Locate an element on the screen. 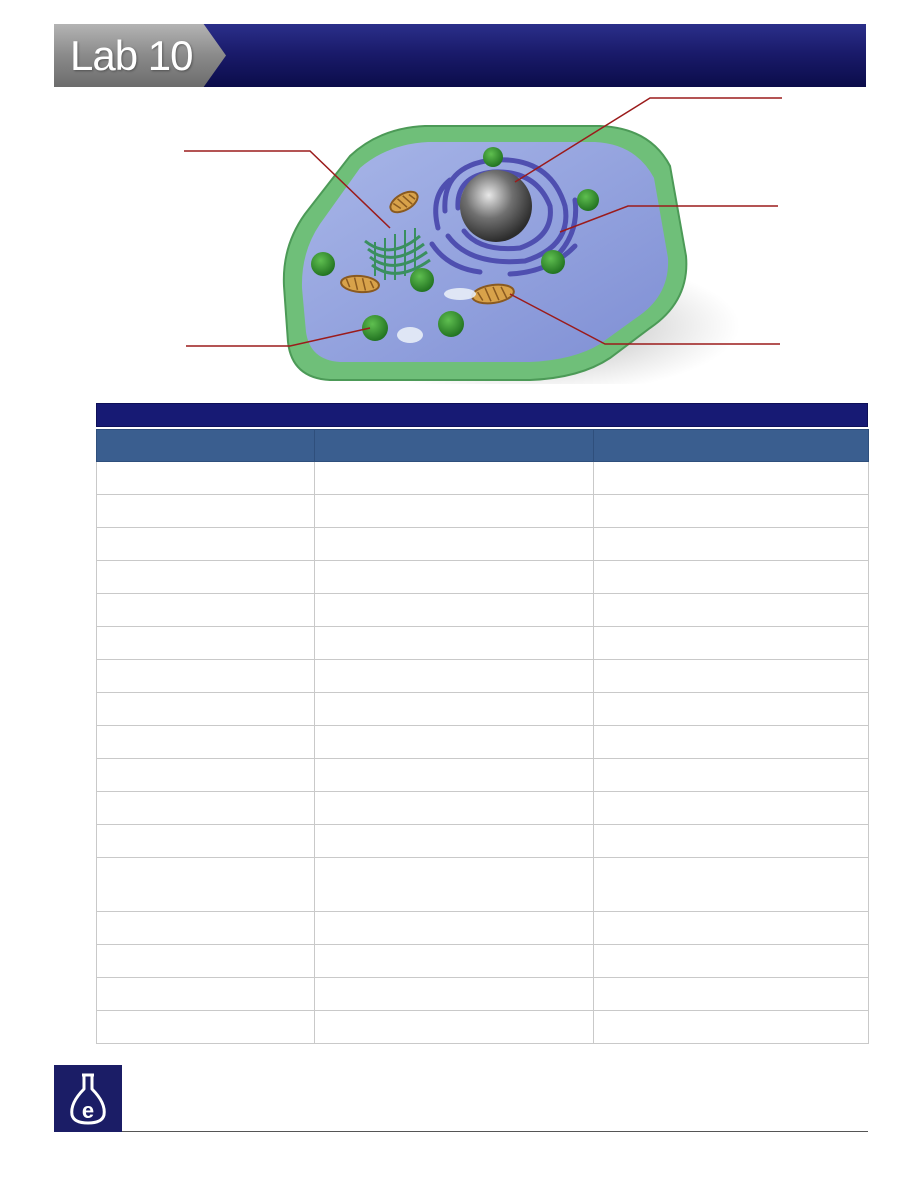  golgi-apparatus is located at coordinates (397, 254).